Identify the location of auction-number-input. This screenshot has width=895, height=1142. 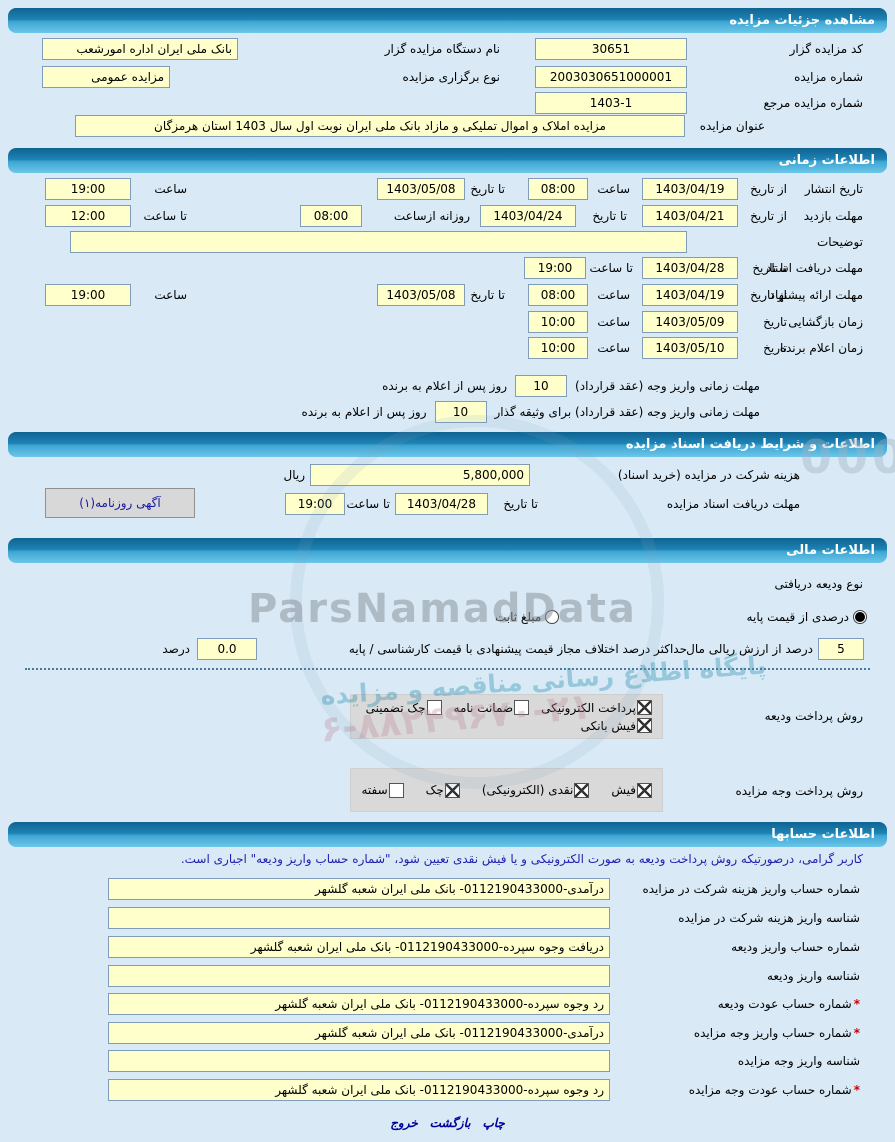
(611, 77).